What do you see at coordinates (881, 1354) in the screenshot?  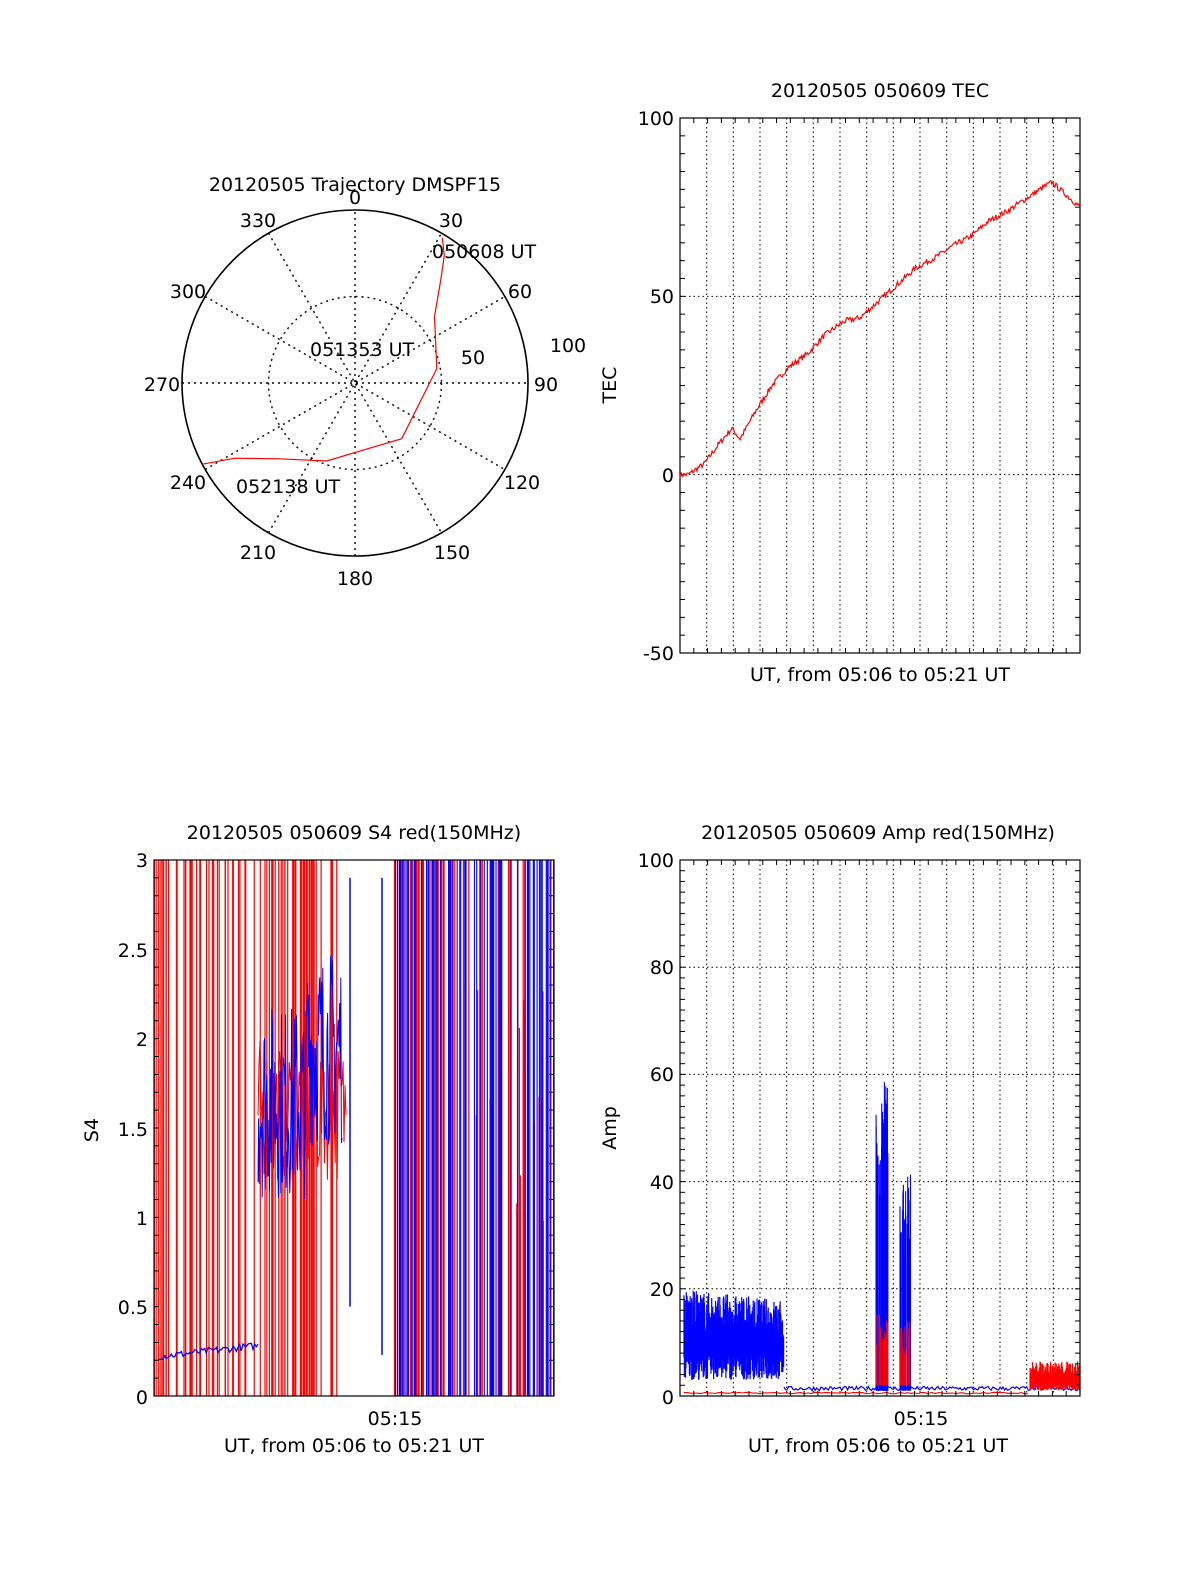 I see `amp-red-series` at bounding box center [881, 1354].